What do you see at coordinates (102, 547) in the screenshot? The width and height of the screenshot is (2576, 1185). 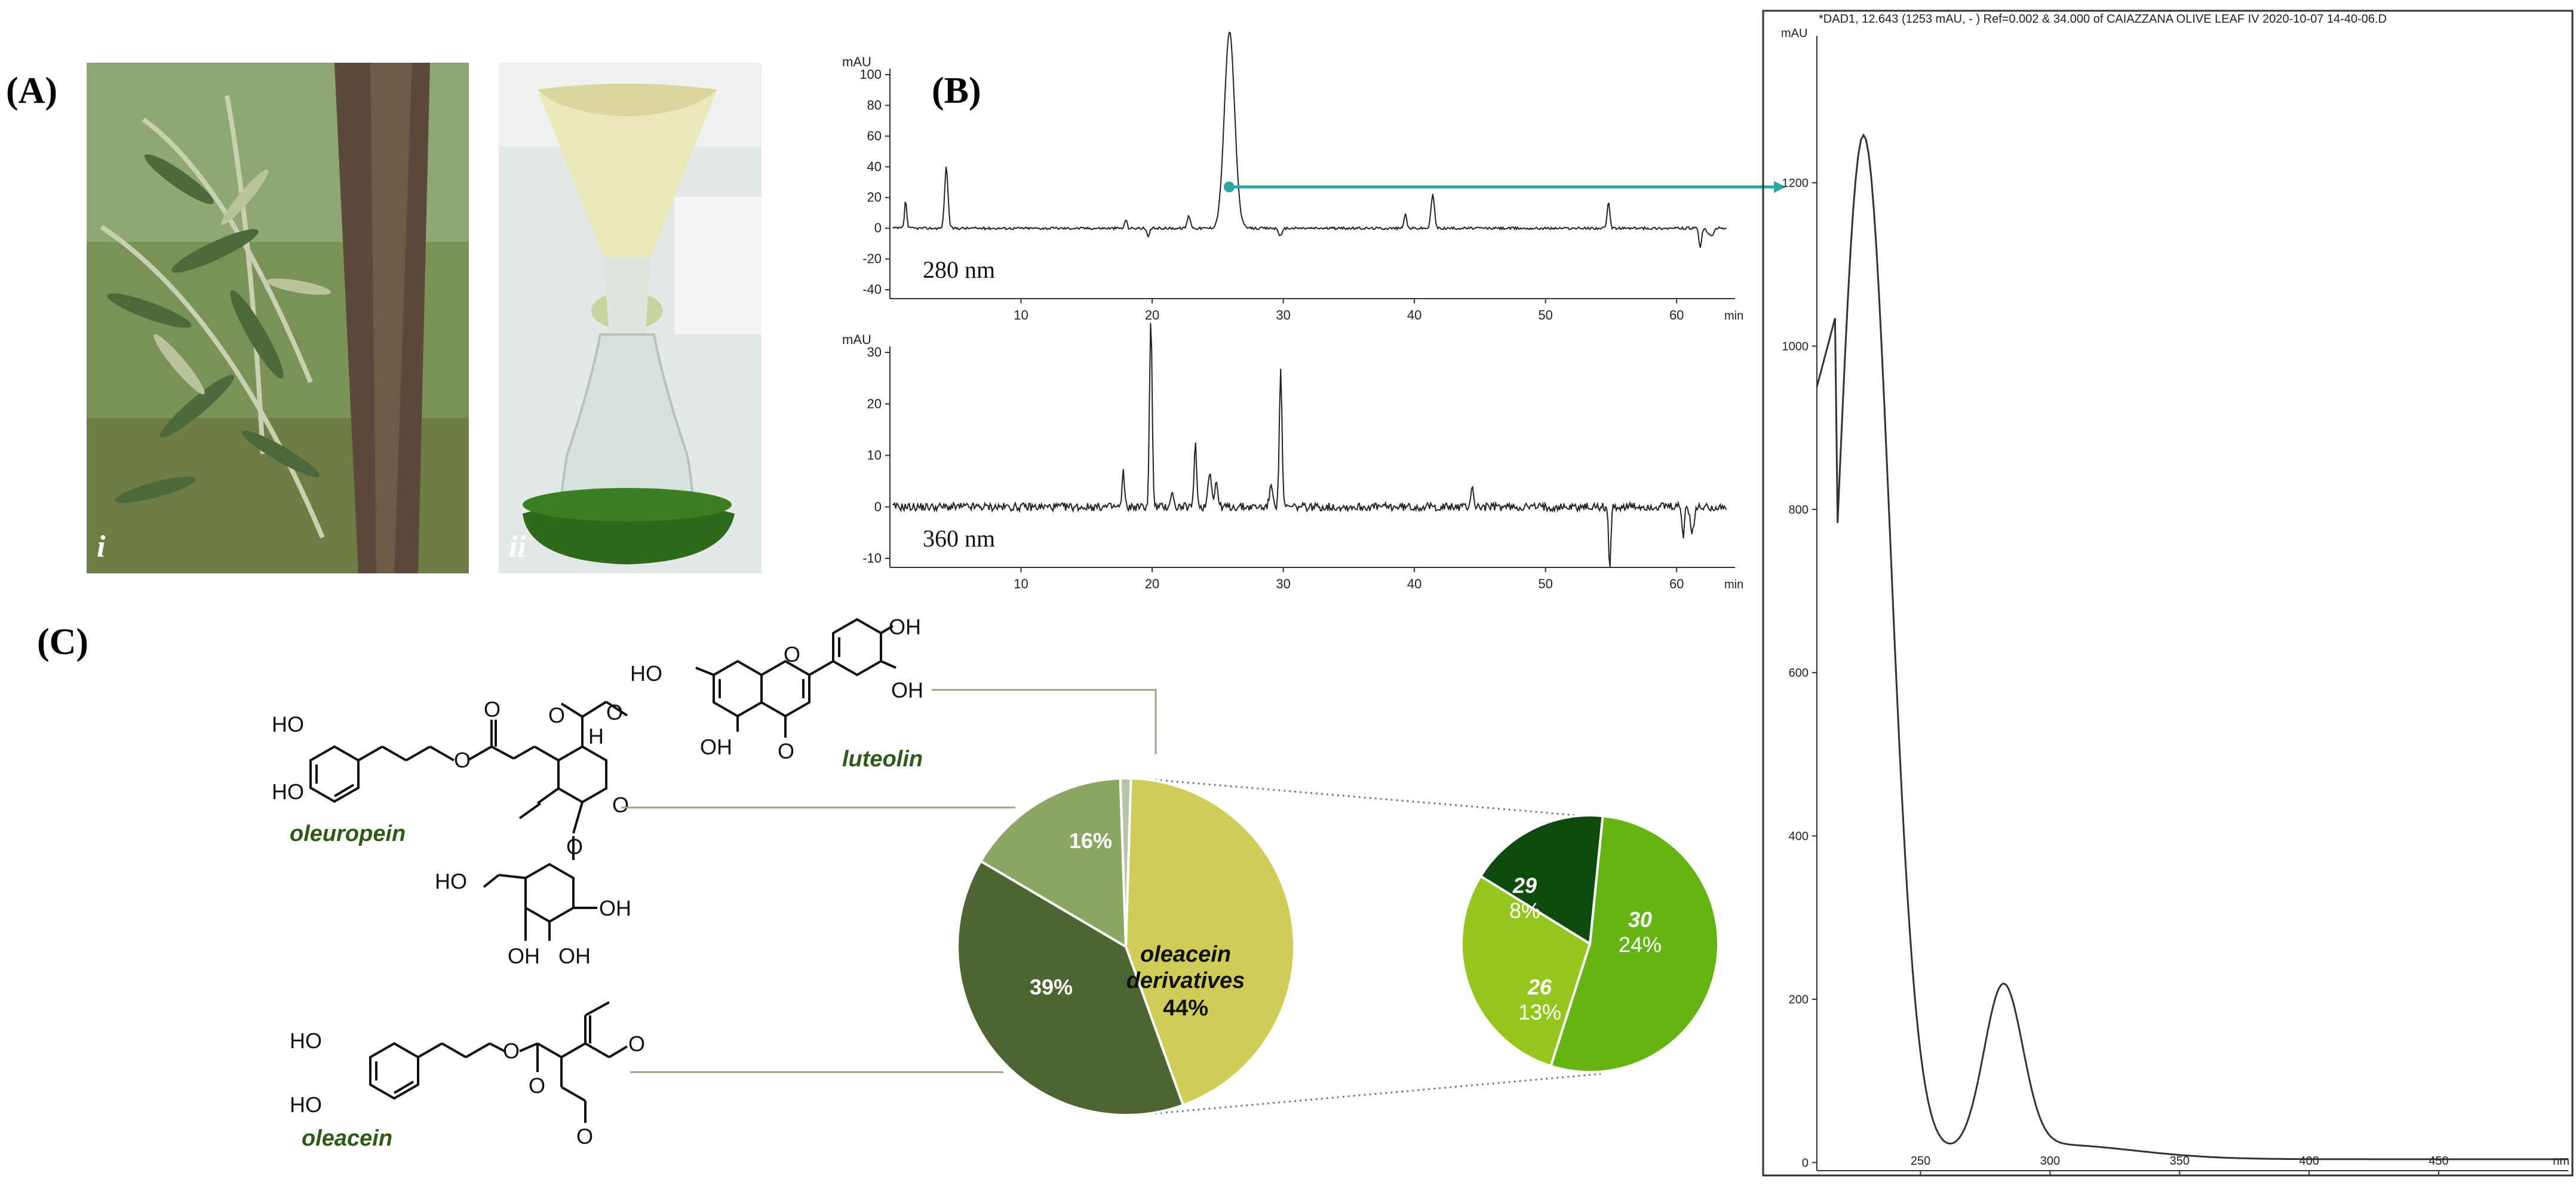 I see `photo-tag-i: i` at bounding box center [102, 547].